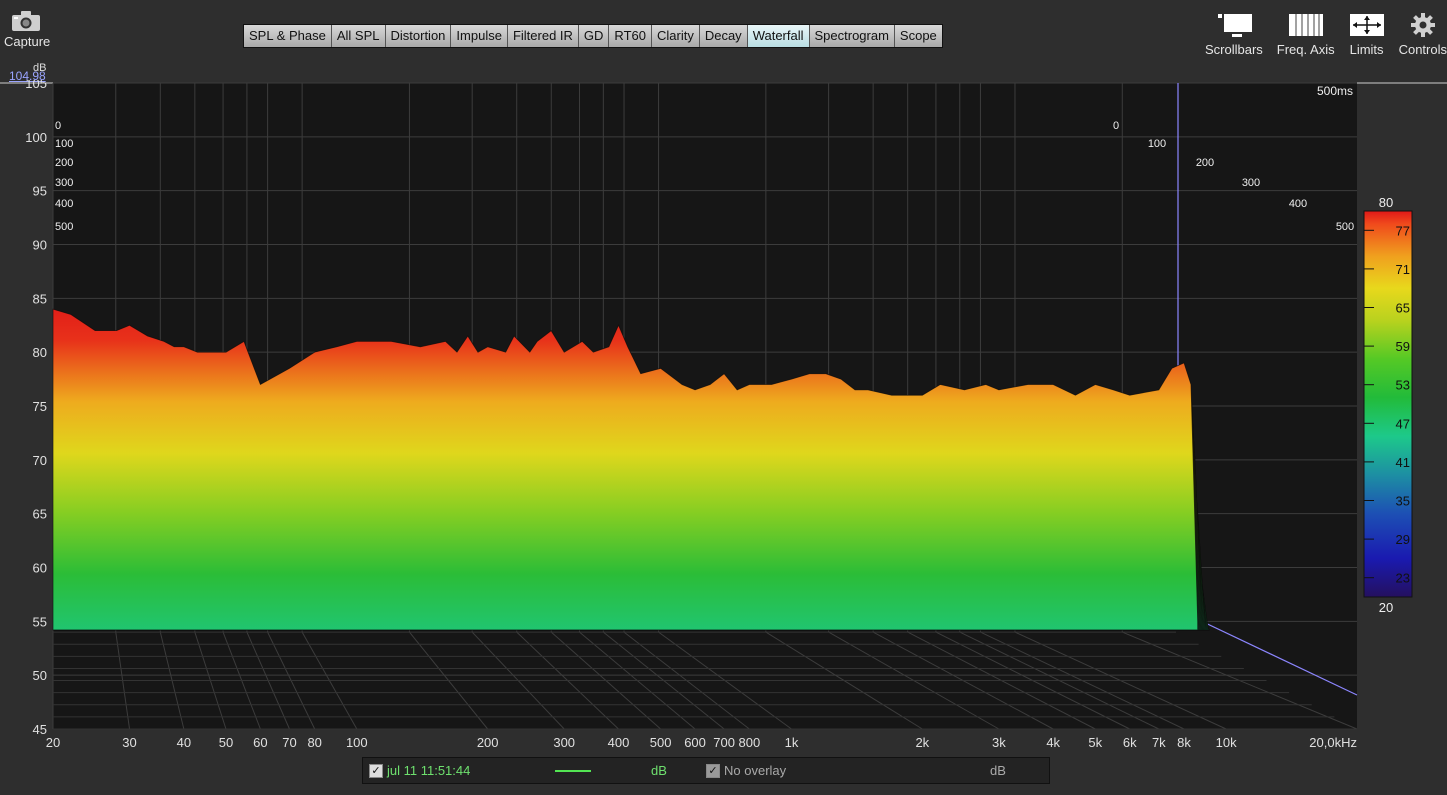 The width and height of the screenshot is (1447, 795). Describe the element at coordinates (358, 36) in the screenshot. I see `tab-all-spl: All SPL` at that location.